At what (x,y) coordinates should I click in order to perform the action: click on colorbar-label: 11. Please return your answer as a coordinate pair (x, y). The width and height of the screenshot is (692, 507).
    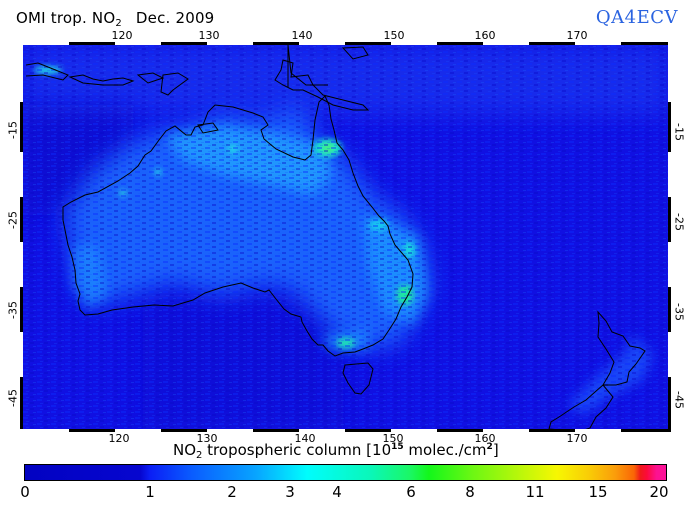
    Looking at the image, I should click on (535, 492).